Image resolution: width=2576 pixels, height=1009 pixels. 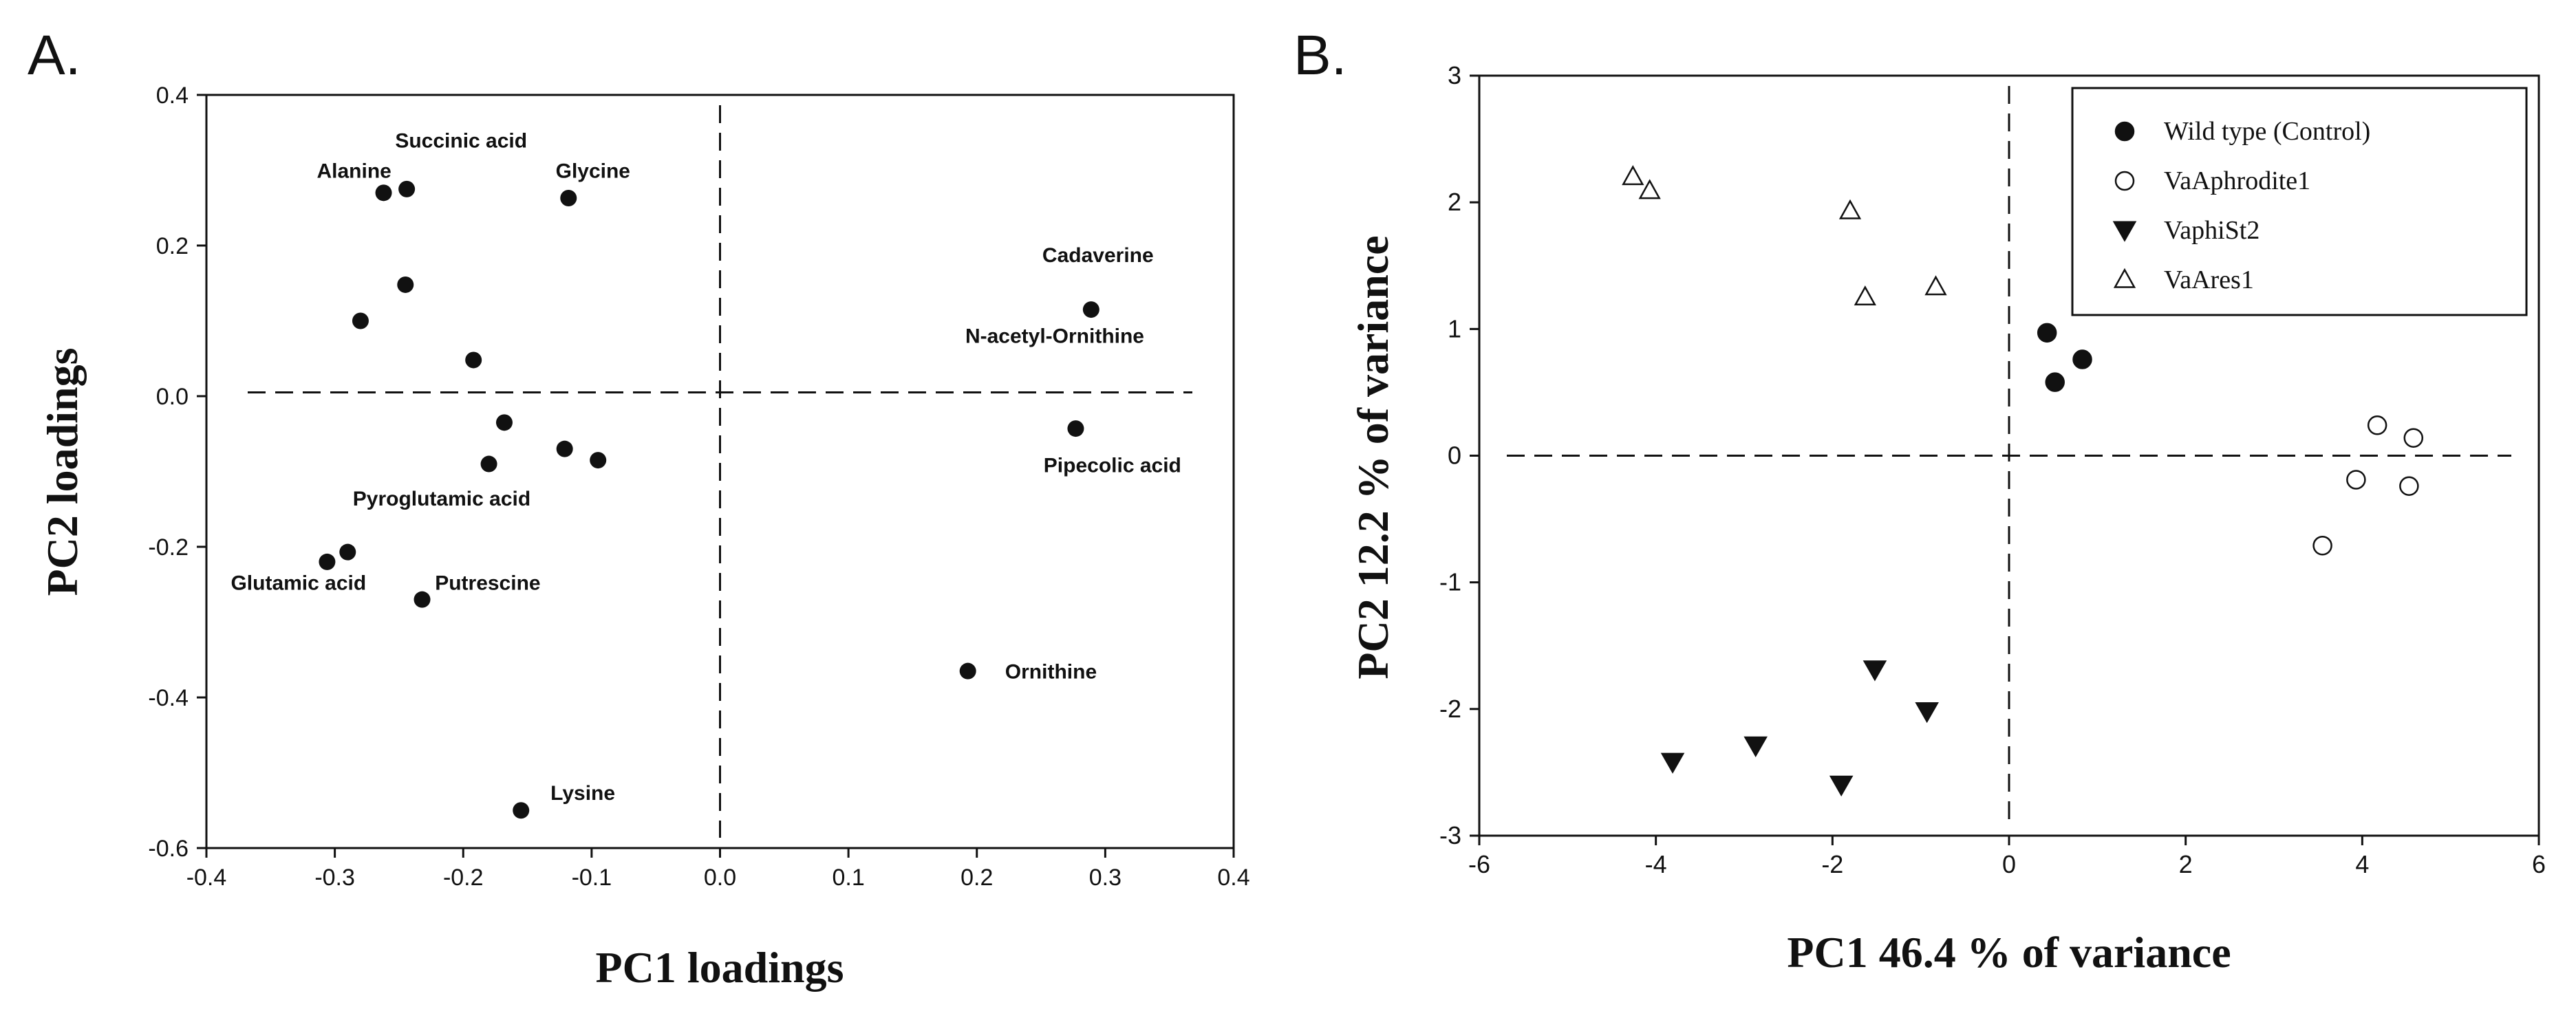 What do you see at coordinates (1656, 864) in the screenshot?
I see `x-tick-label: -4` at bounding box center [1656, 864].